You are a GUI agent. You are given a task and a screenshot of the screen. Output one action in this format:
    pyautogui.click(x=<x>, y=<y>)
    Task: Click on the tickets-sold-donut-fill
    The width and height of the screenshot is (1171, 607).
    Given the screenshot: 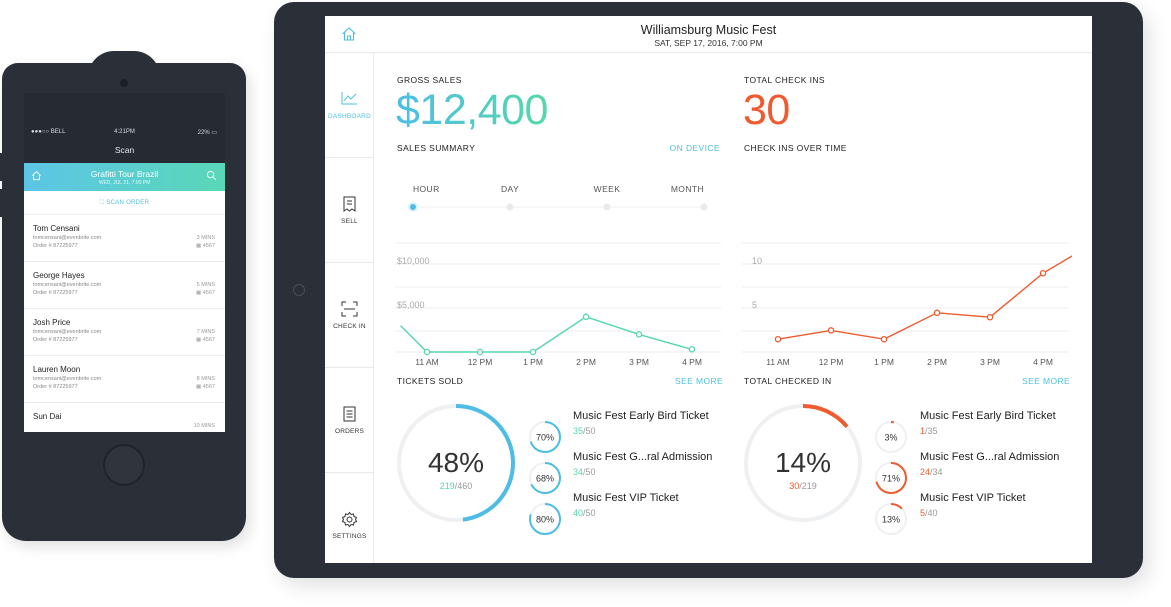 What is the action you would take?
    pyautogui.click(x=456, y=463)
    